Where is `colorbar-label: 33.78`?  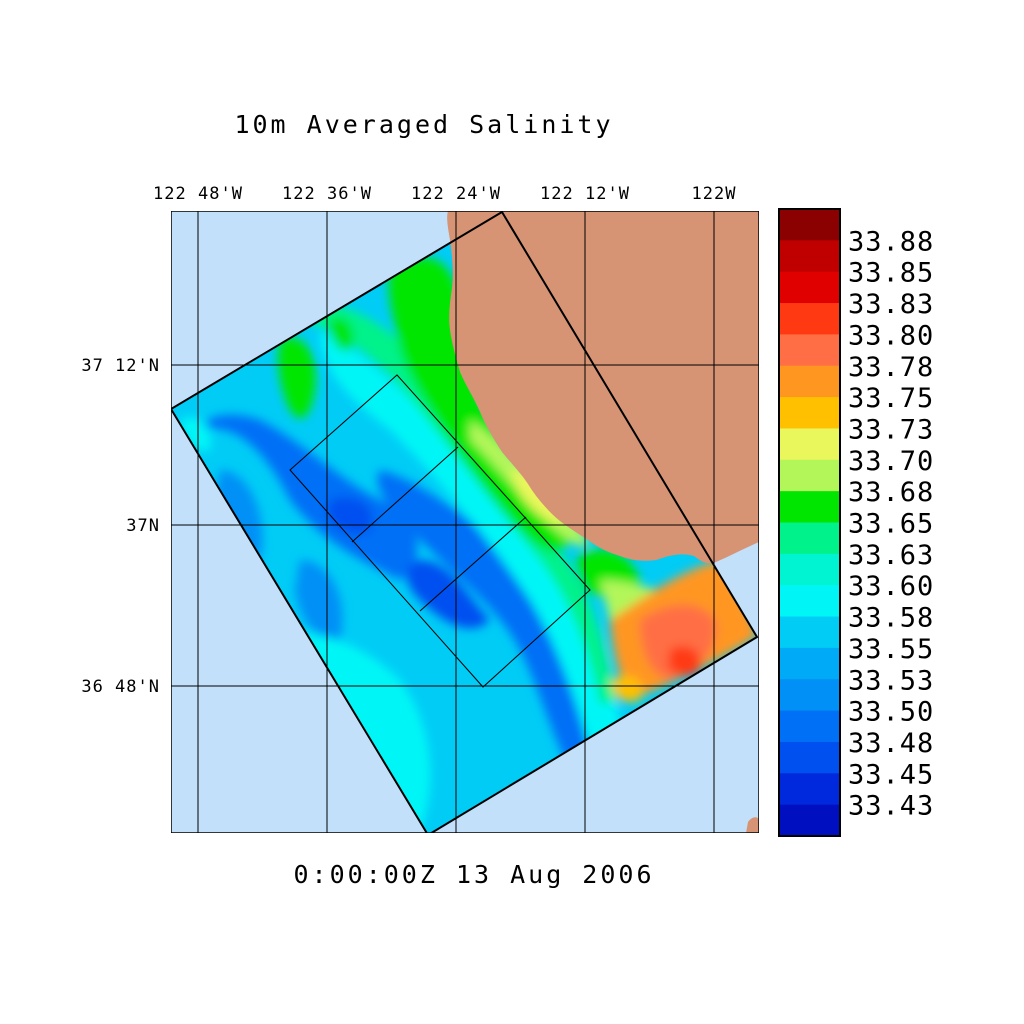 colorbar-label: 33.78 is located at coordinates (891, 367).